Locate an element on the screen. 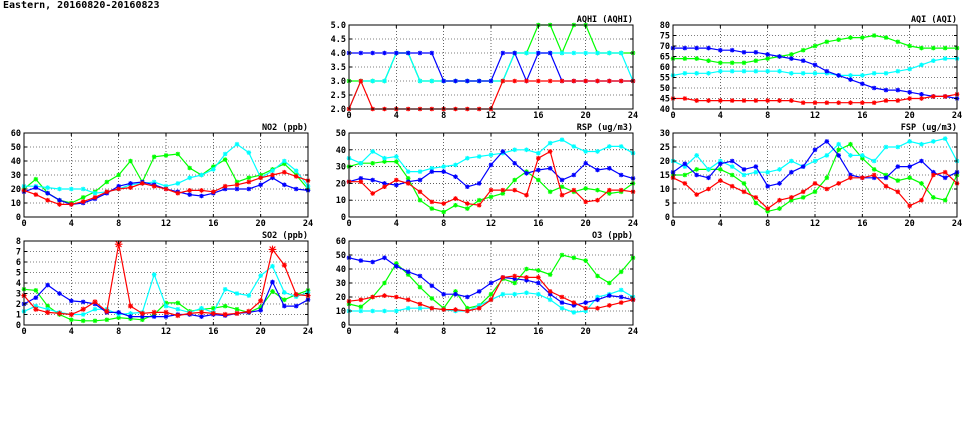  chart-title: O3 (ppb) is located at coordinates (612, 236).